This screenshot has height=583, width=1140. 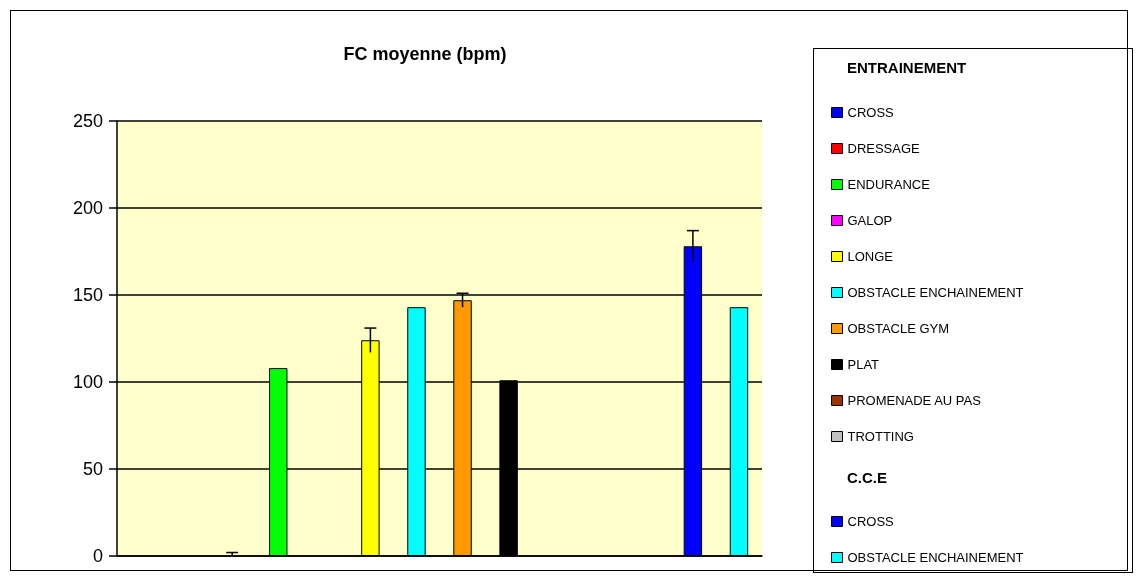 I want to click on legend-label: ENDURANCE, so click(x=889, y=184).